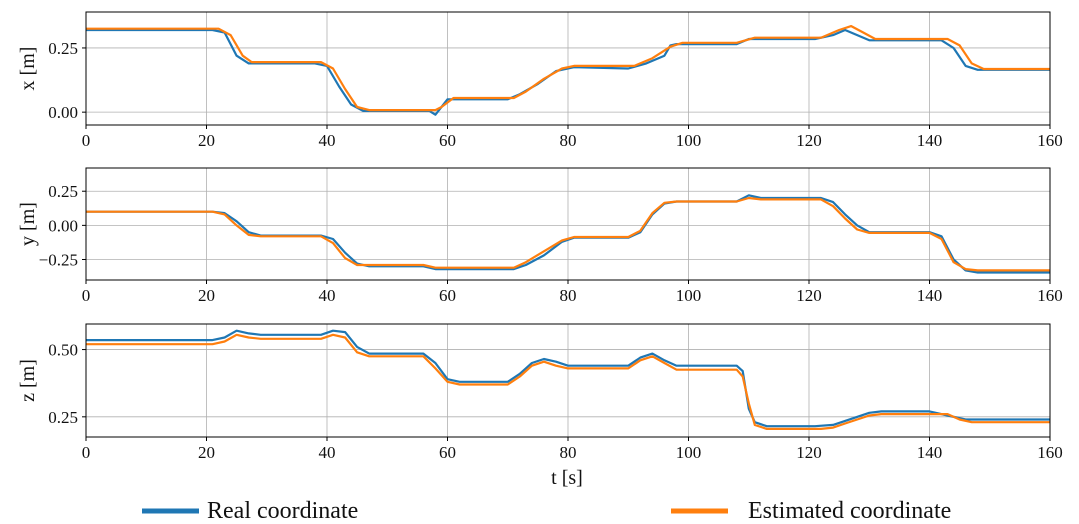 The width and height of the screenshot is (1079, 524). Describe the element at coordinates (282, 511) in the screenshot. I see `legend-label-real: Real coordinate` at that location.